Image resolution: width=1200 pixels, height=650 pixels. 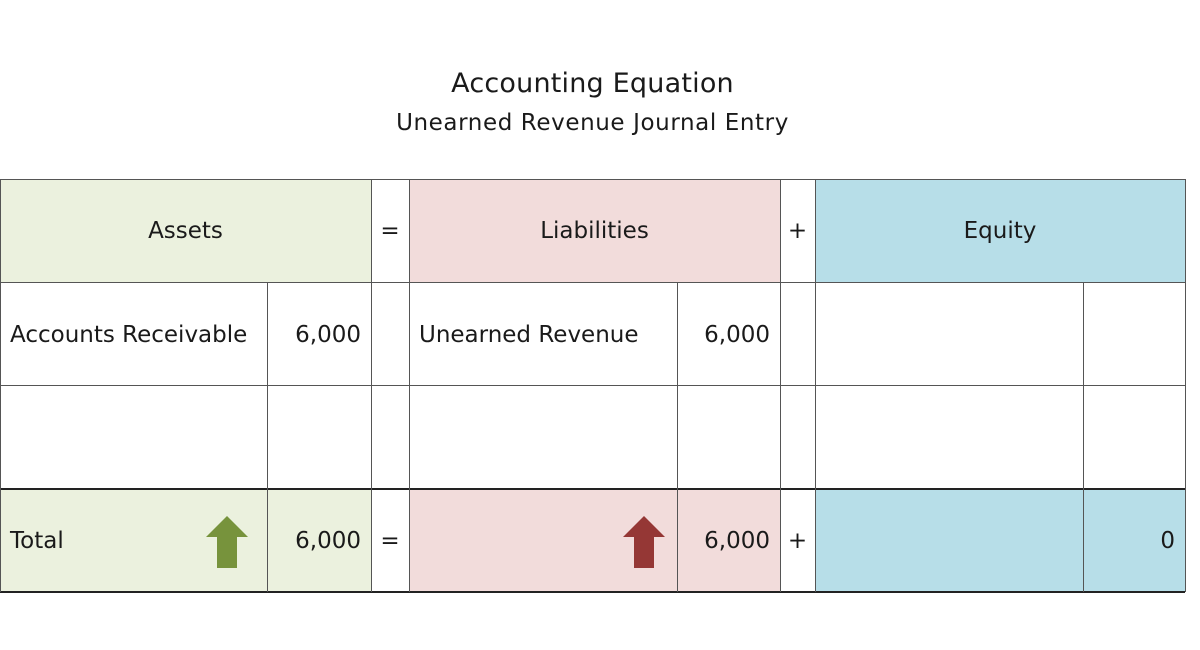 I want to click on liability-amount-cell: 6,000, so click(x=737, y=335).